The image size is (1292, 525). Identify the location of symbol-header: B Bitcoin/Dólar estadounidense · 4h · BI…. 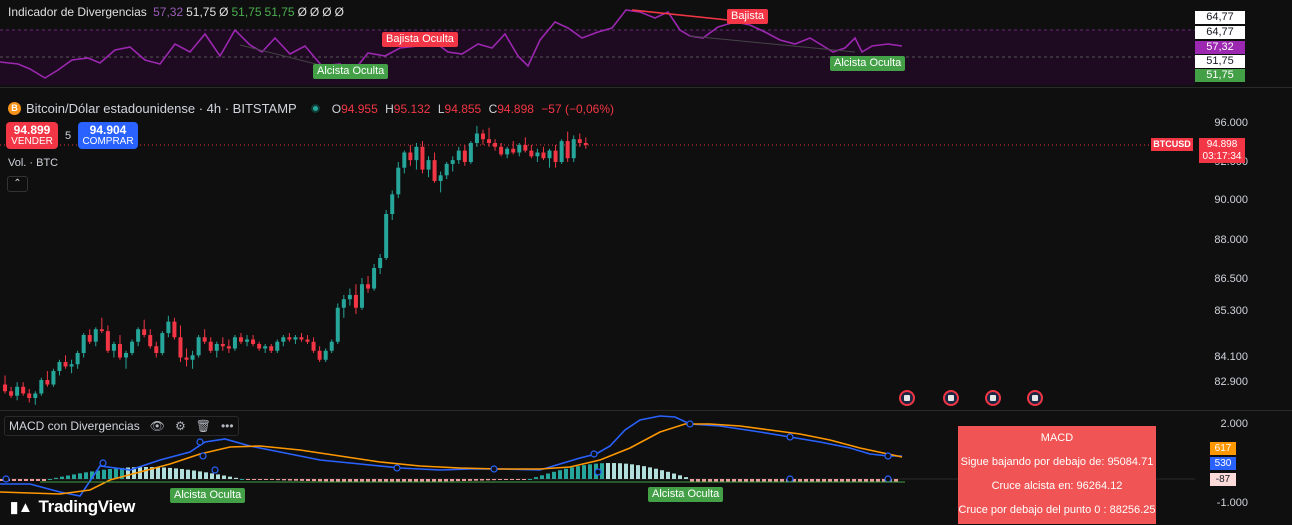
(313, 108).